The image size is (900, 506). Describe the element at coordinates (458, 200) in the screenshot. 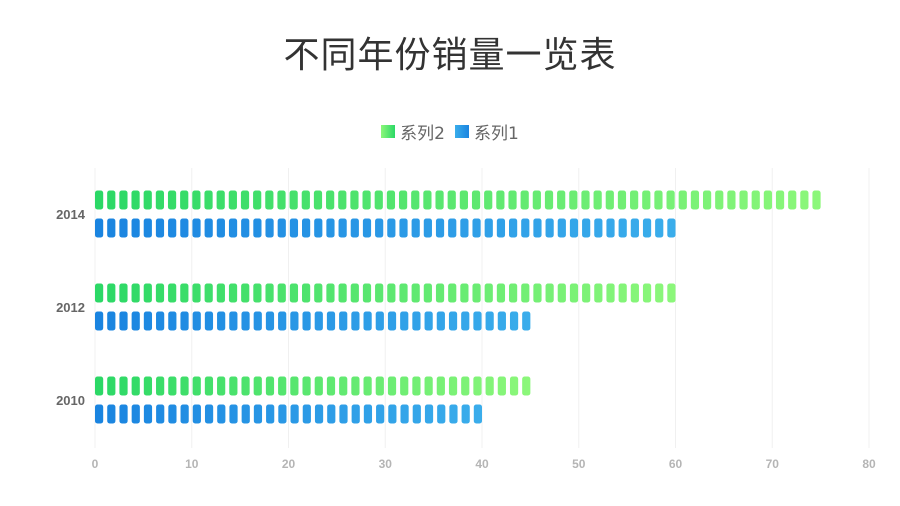

I see `bar-系列2-2014` at that location.